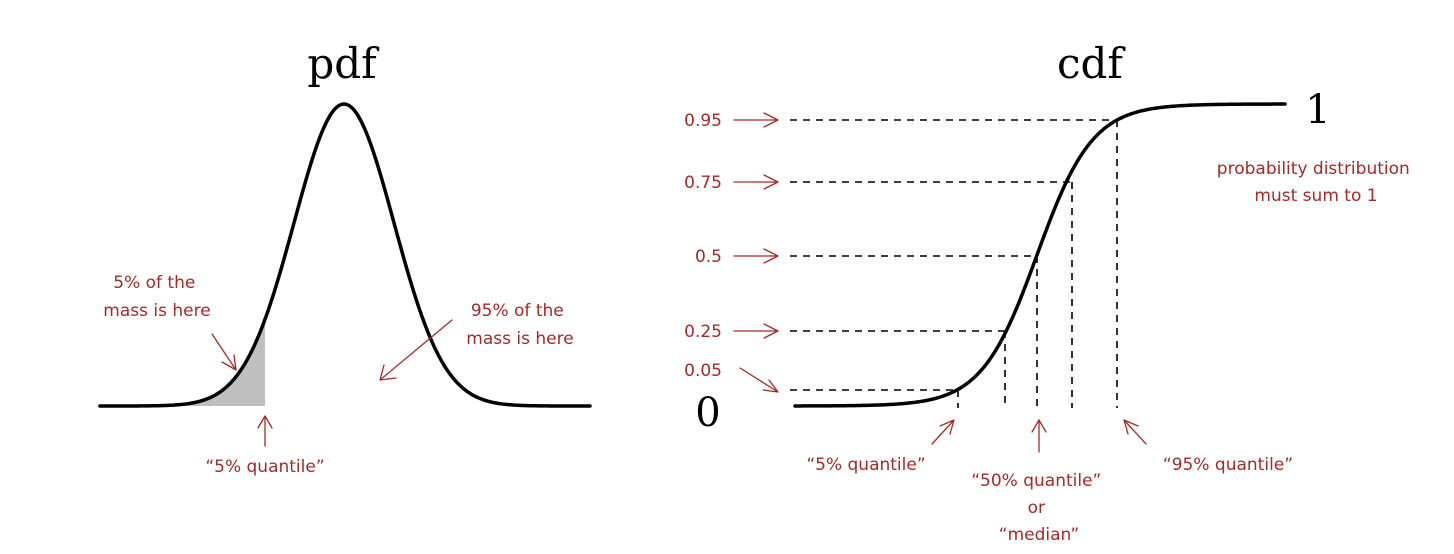 This screenshot has width=1454, height=554. Describe the element at coordinates (703, 371) in the screenshot. I see `level-label-005: 0.05` at that location.